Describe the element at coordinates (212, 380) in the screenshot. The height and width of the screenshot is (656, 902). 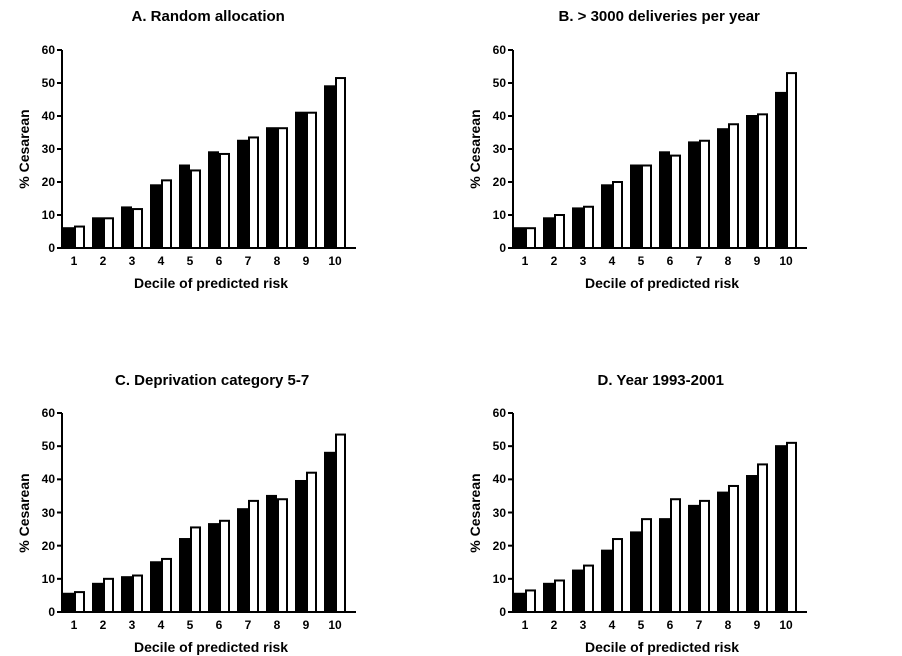
I see `chart-title: C. Deprivation category 5-7` at that location.